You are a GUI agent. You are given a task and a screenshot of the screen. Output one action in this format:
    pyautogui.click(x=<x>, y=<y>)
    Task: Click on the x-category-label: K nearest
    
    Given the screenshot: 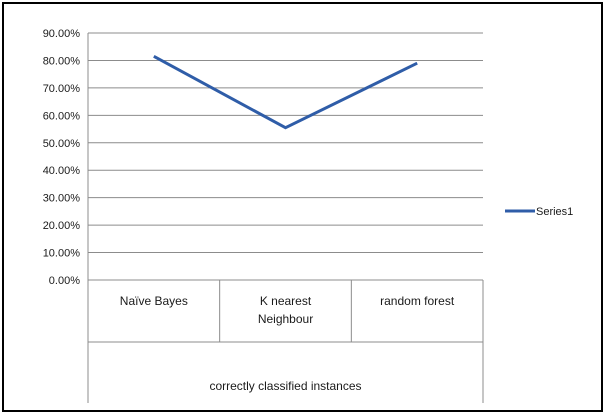 What is the action you would take?
    pyautogui.click(x=286, y=301)
    